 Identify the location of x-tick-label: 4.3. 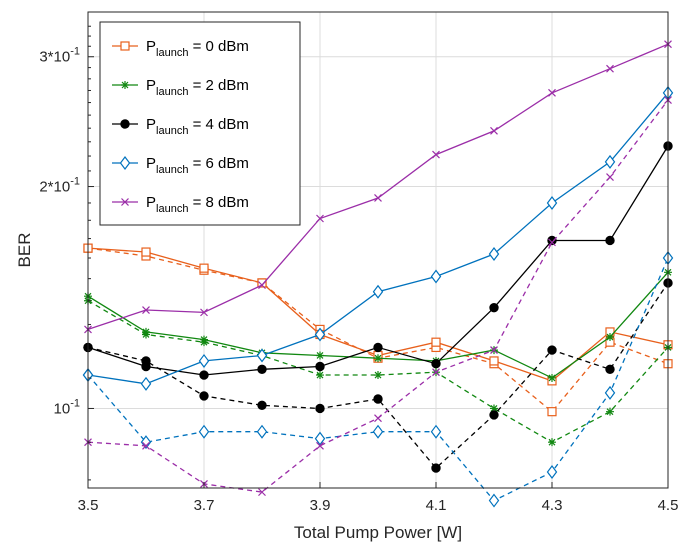
(552, 505).